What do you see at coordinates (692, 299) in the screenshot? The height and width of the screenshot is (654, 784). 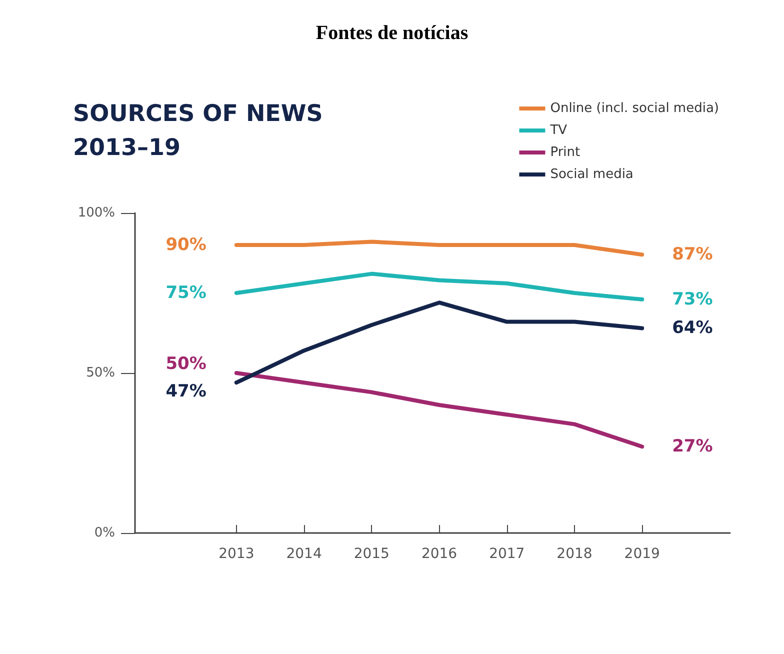 I see `data-label: 73%` at bounding box center [692, 299].